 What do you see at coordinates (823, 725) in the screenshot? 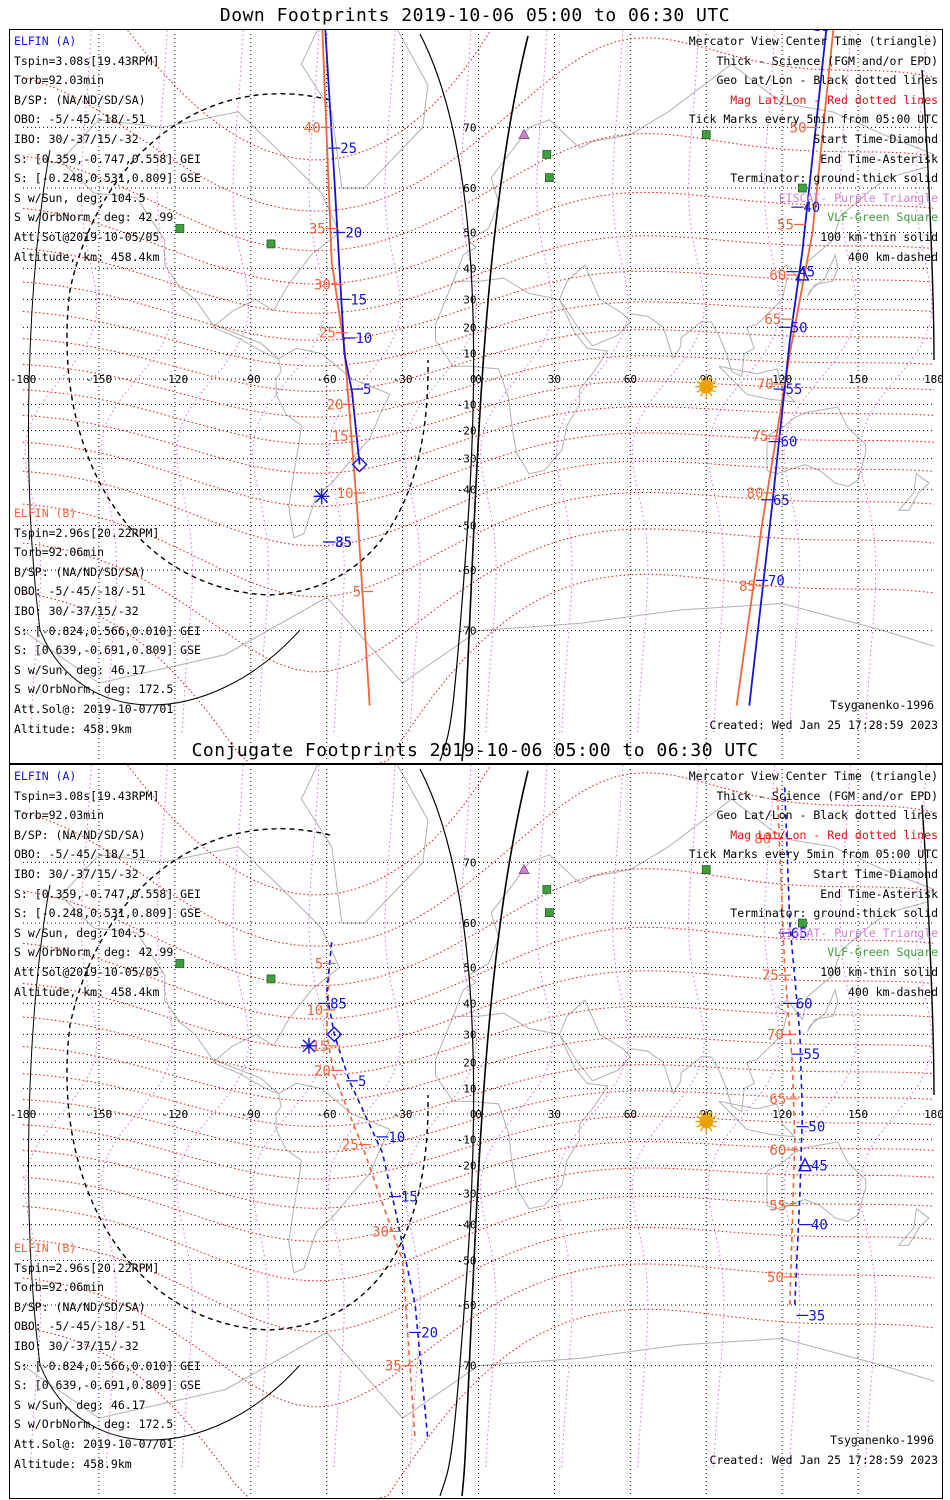
I see `created-timestamp: Created: Wed Jan 25 17:28:59 2023` at bounding box center [823, 725].